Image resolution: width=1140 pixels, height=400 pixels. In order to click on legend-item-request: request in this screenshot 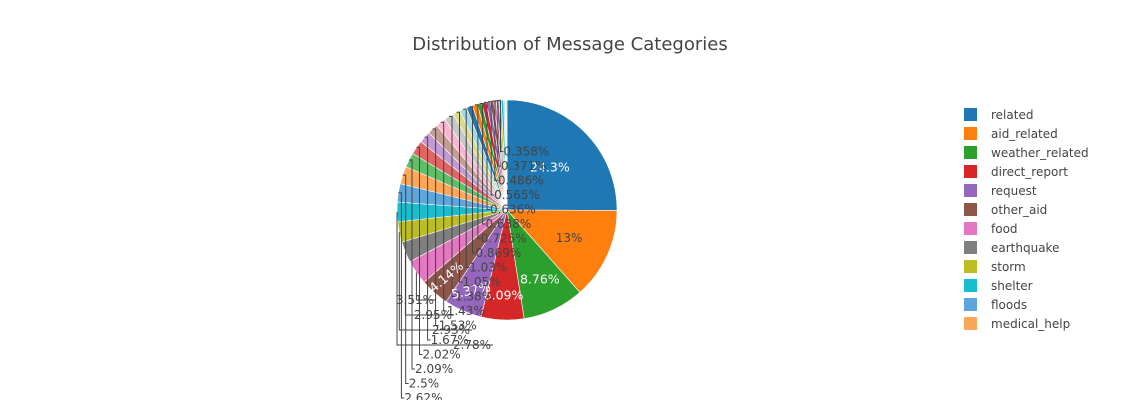, I will do `click(1000, 191)`.